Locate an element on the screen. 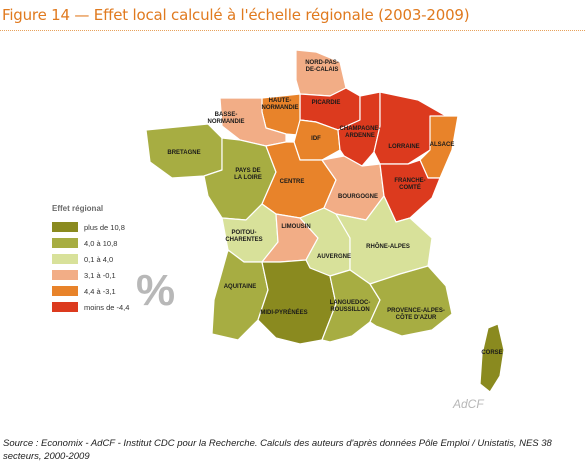  legend-item: 4,0 à 10,8 is located at coordinates (107, 243).